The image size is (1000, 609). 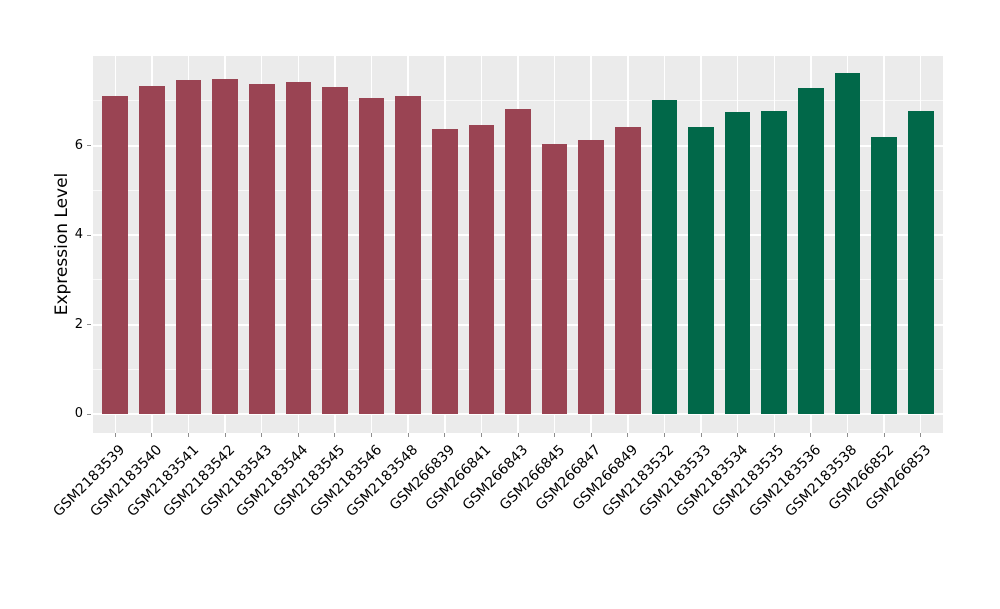 I want to click on bar-GSM2183538, so click(x=847, y=244).